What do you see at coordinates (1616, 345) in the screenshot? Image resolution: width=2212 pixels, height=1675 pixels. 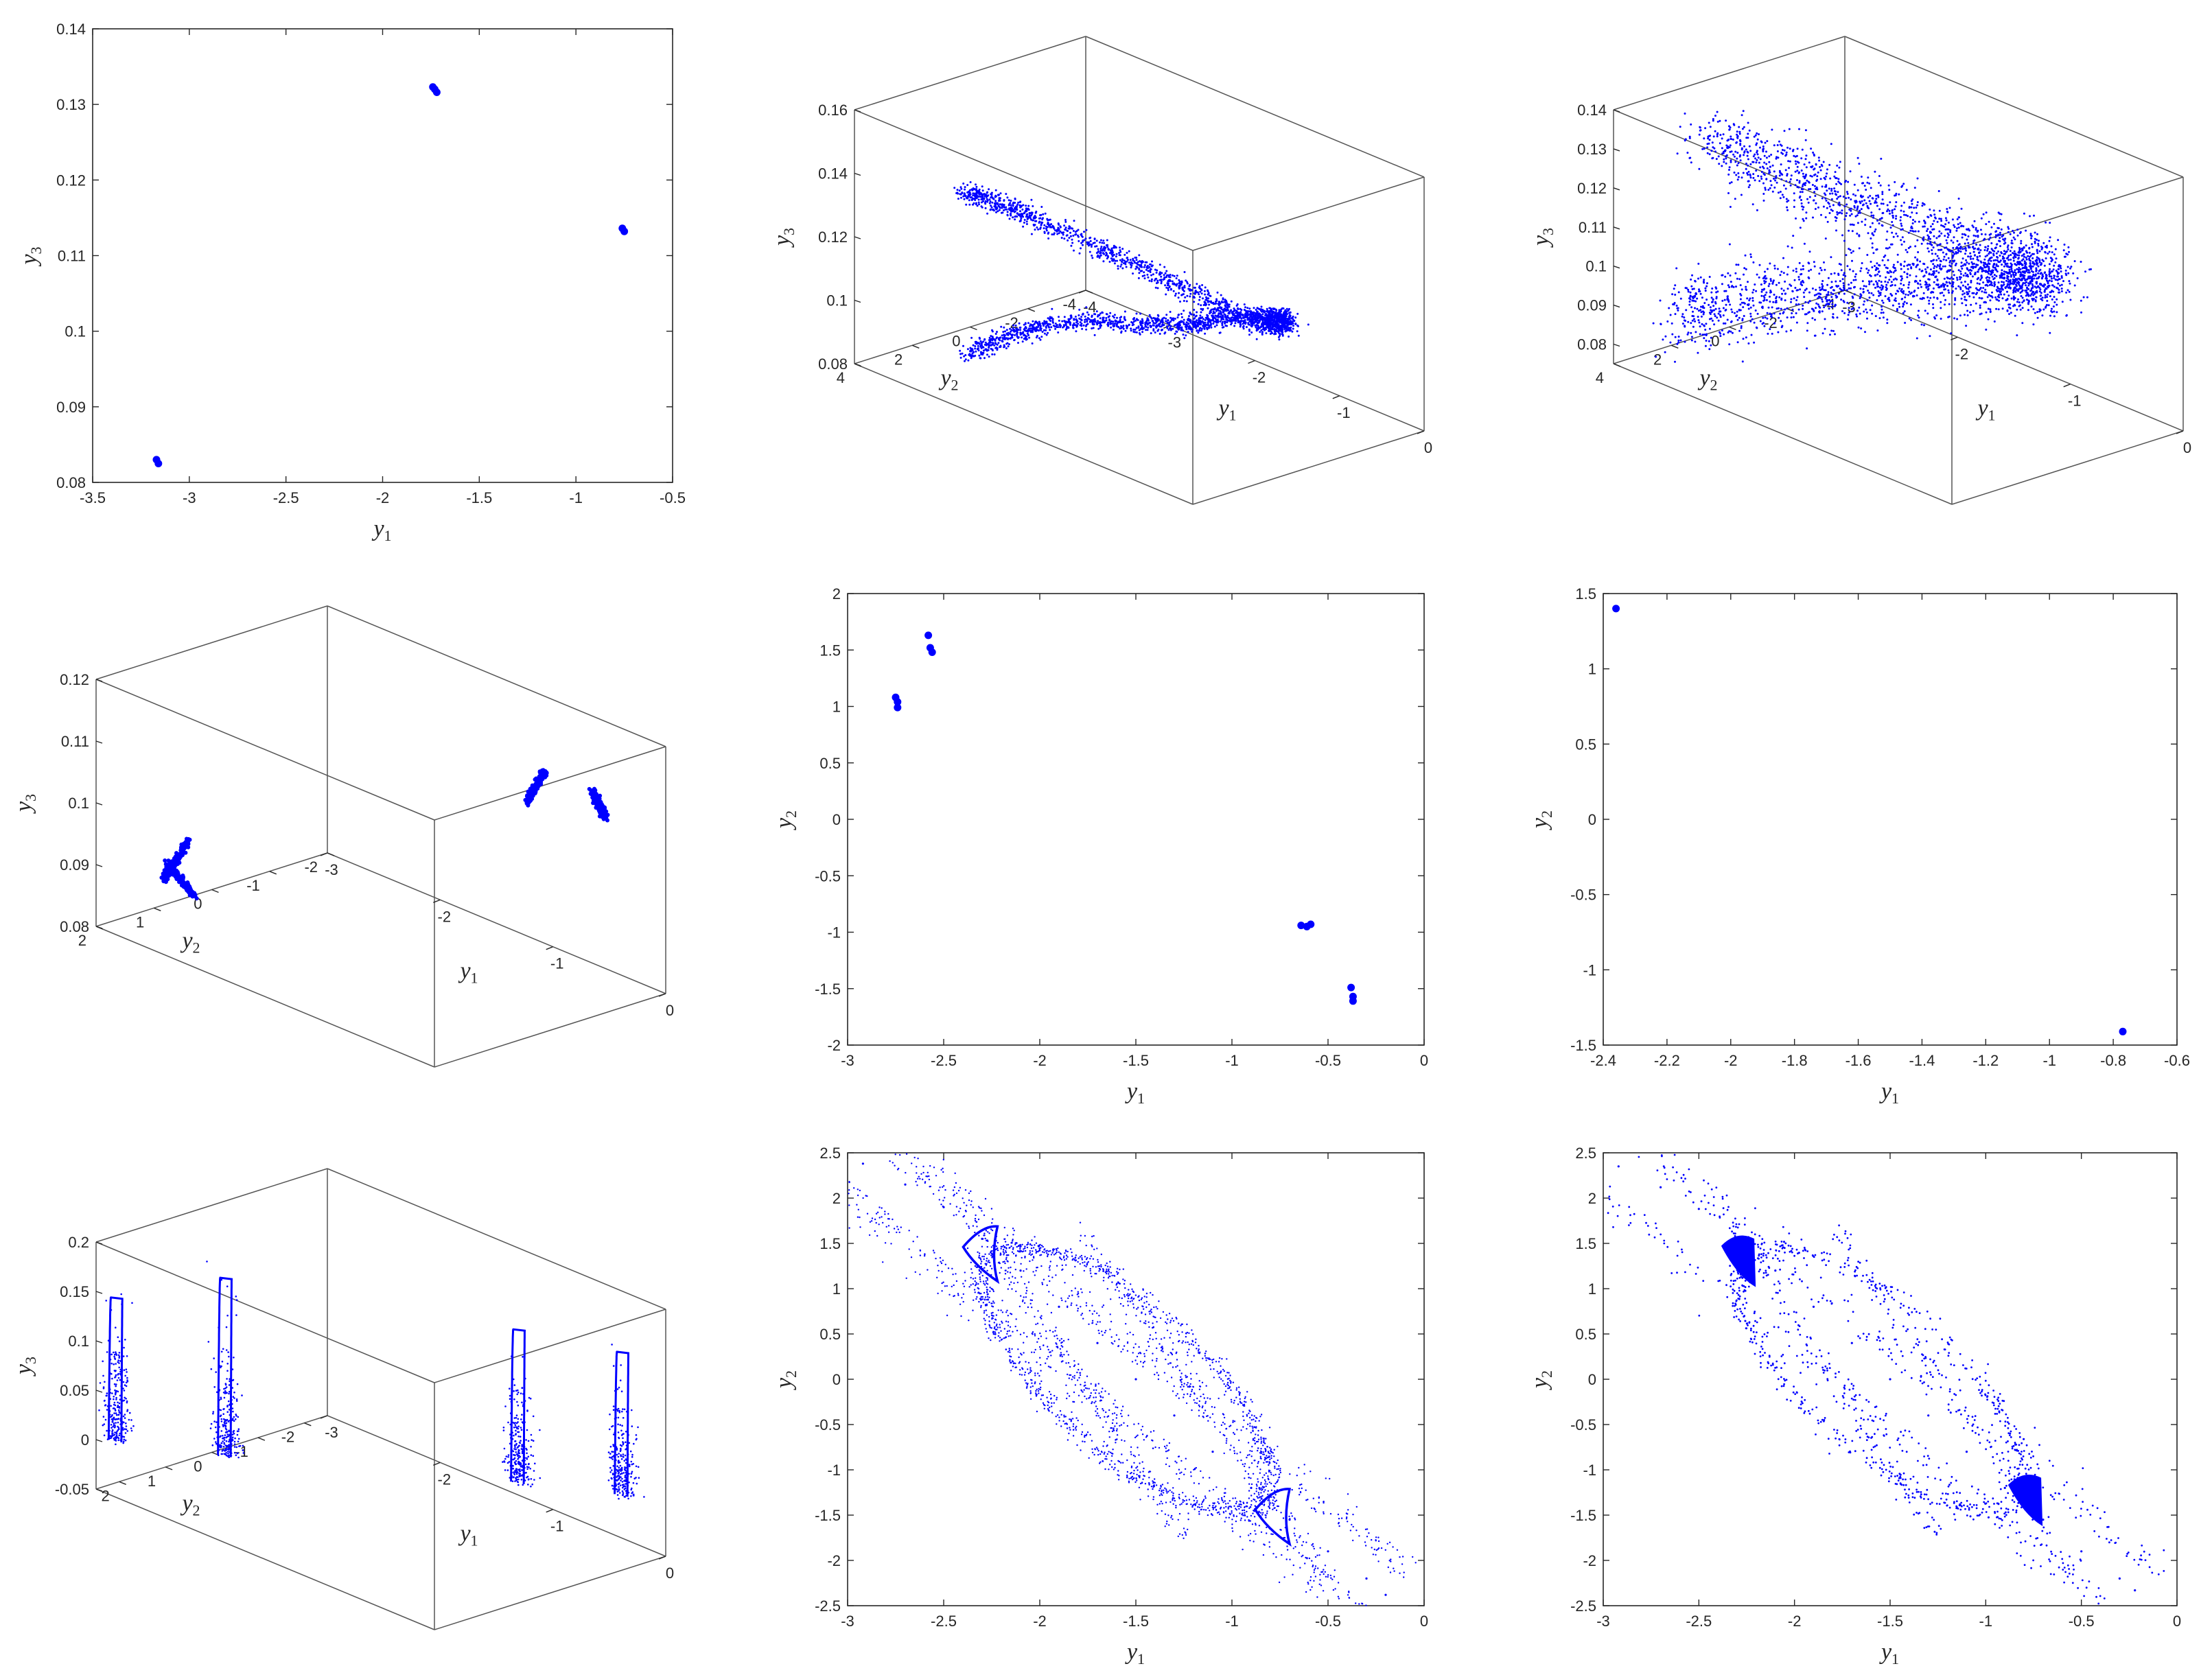 I see `z-tick` at bounding box center [1616, 345].